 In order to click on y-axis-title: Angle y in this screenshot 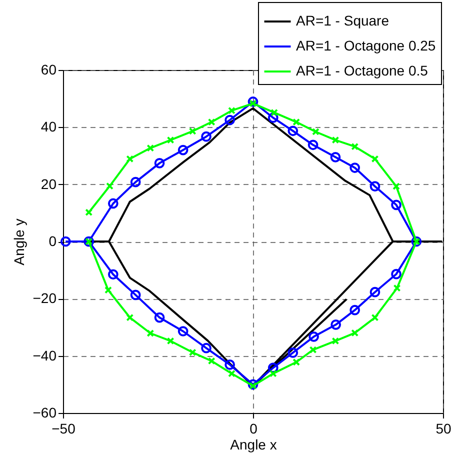, I will do `click(18, 242)`.